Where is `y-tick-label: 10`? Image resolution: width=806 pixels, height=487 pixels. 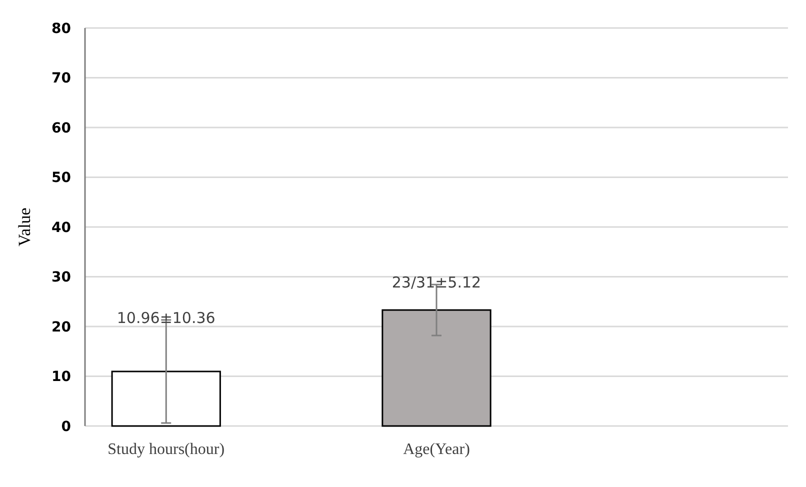
y-tick-label: 10 is located at coordinates (62, 377).